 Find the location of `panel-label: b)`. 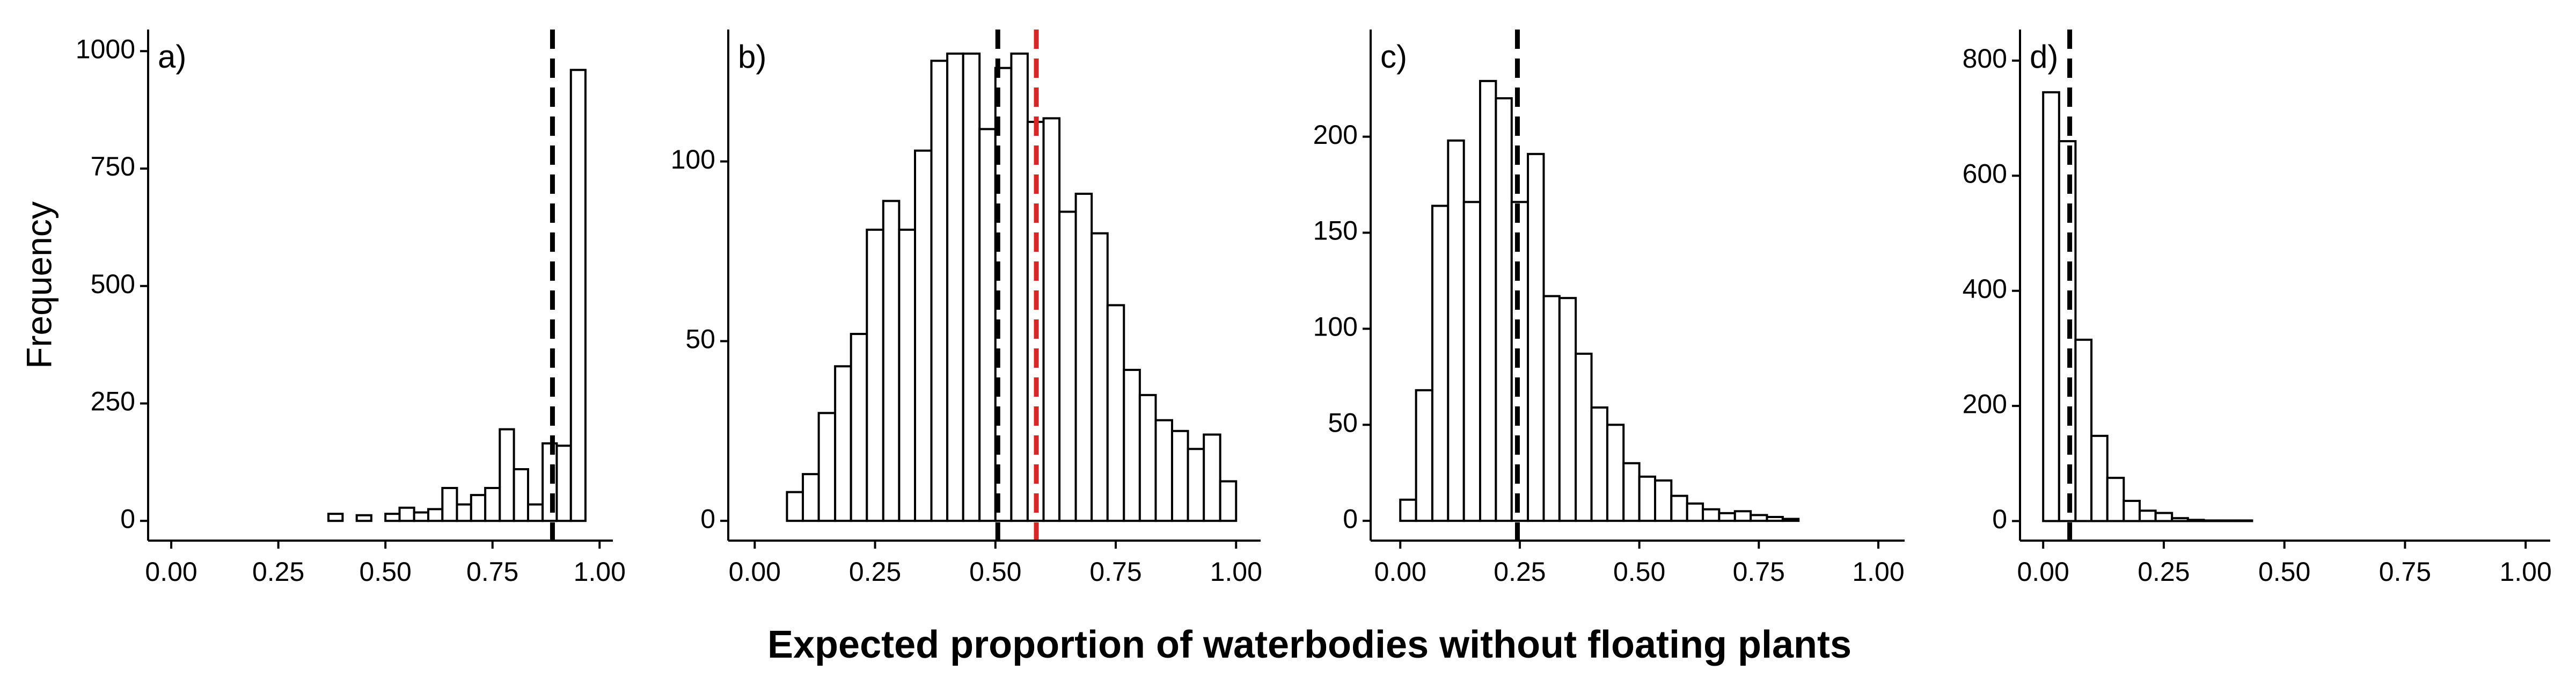

panel-label: b) is located at coordinates (752, 57).